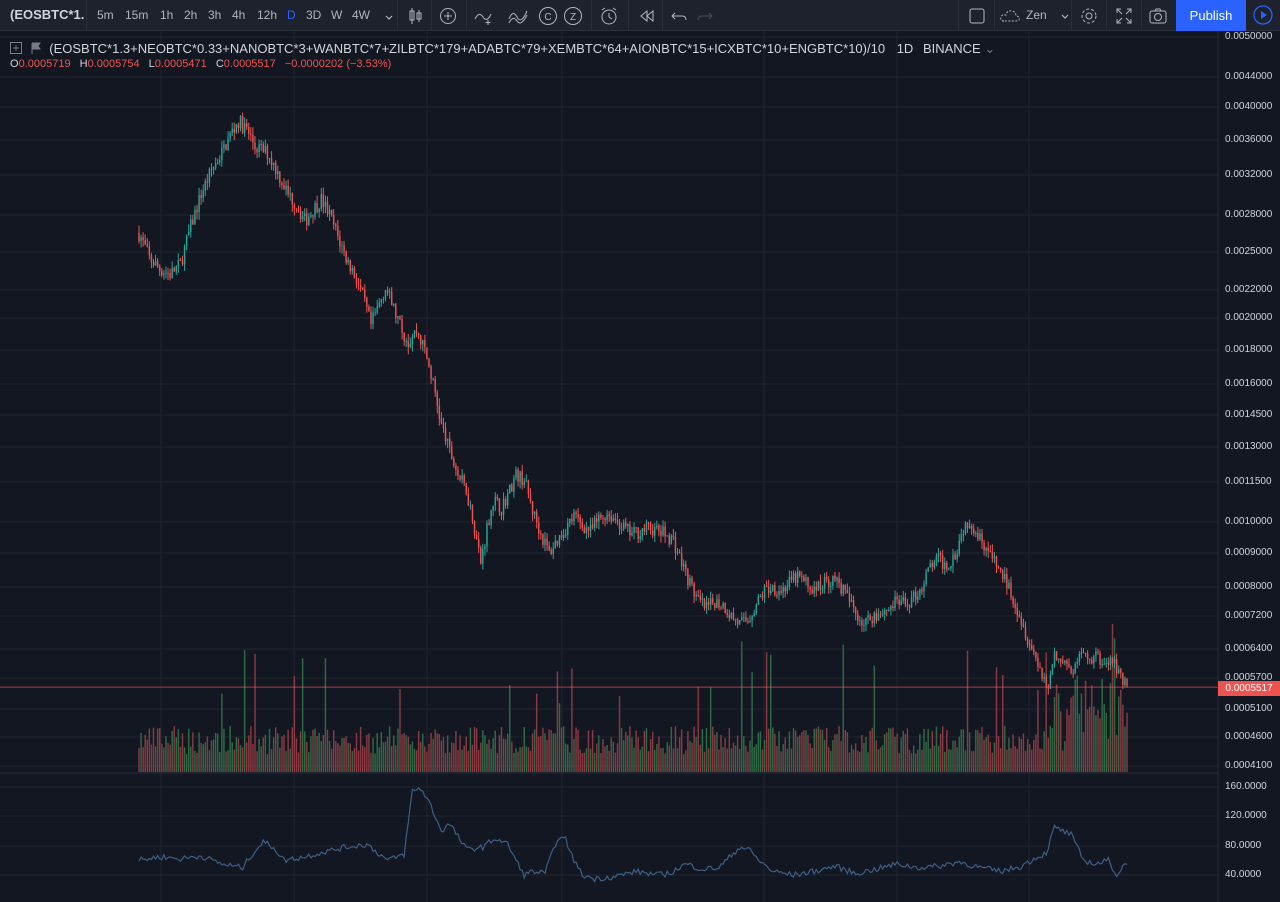 The width and height of the screenshot is (1280, 902). What do you see at coordinates (314, 15) in the screenshot?
I see `timeframe-3d: 3D` at bounding box center [314, 15].